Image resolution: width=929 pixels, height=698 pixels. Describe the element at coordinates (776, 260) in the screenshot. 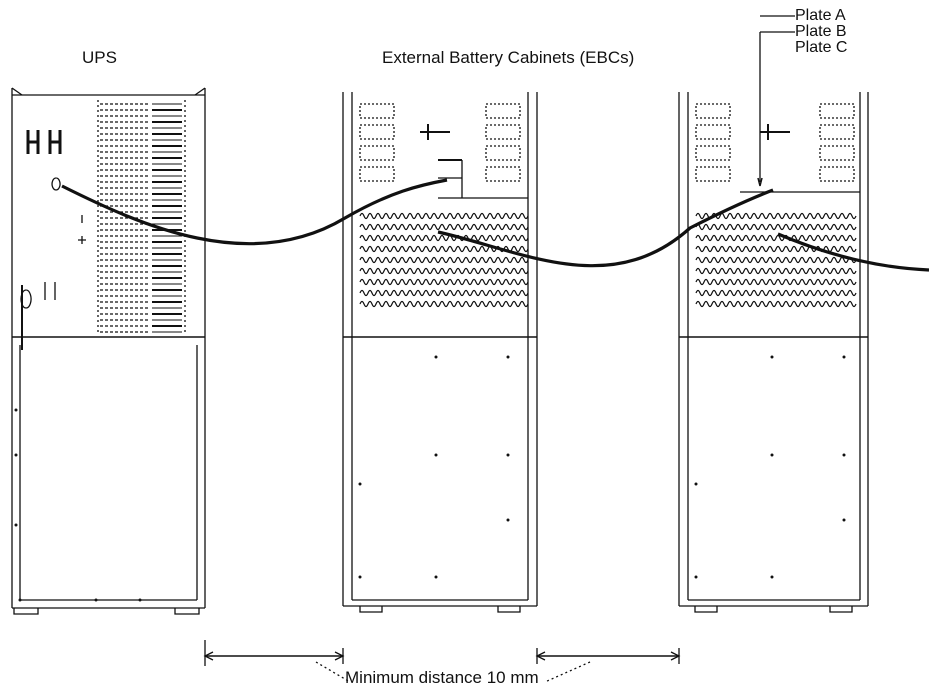

I see `ebc-2-vent-grille` at that location.